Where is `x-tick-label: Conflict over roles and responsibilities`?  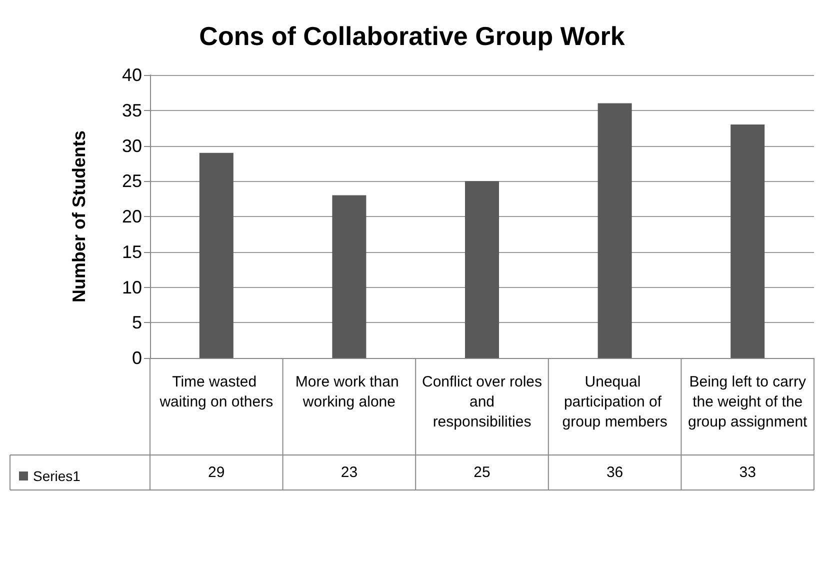
x-tick-label: Conflict over roles and responsibilities is located at coordinates (482, 402).